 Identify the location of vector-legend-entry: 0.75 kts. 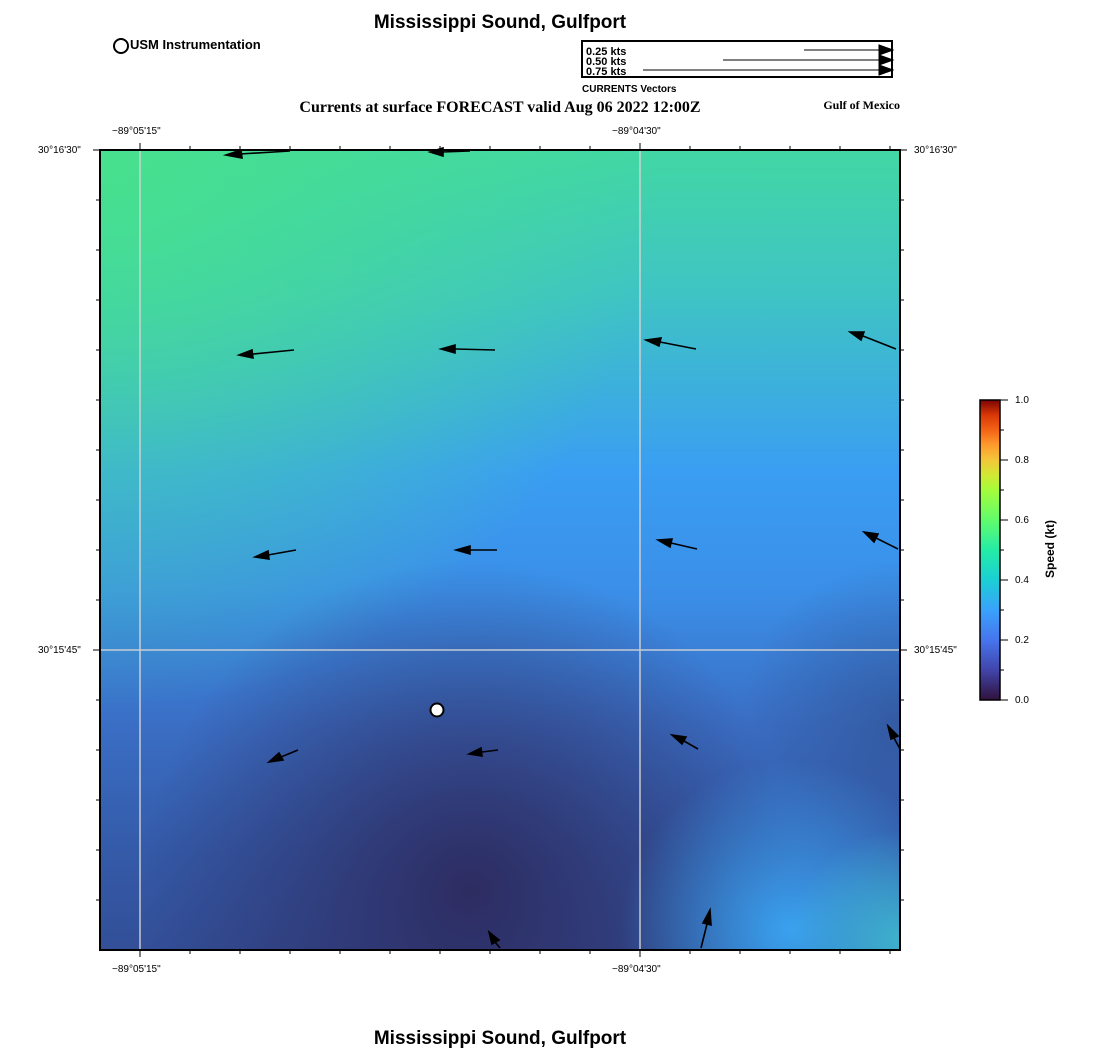
(606, 72).